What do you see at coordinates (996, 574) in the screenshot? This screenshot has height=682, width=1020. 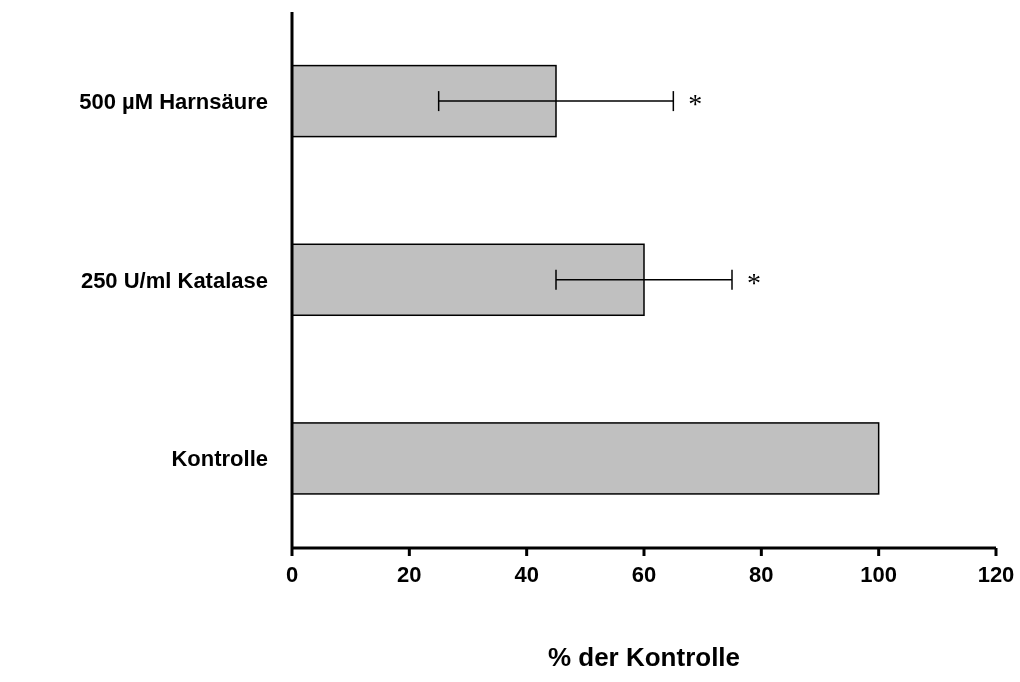 I see `x-tick-label: 120` at bounding box center [996, 574].